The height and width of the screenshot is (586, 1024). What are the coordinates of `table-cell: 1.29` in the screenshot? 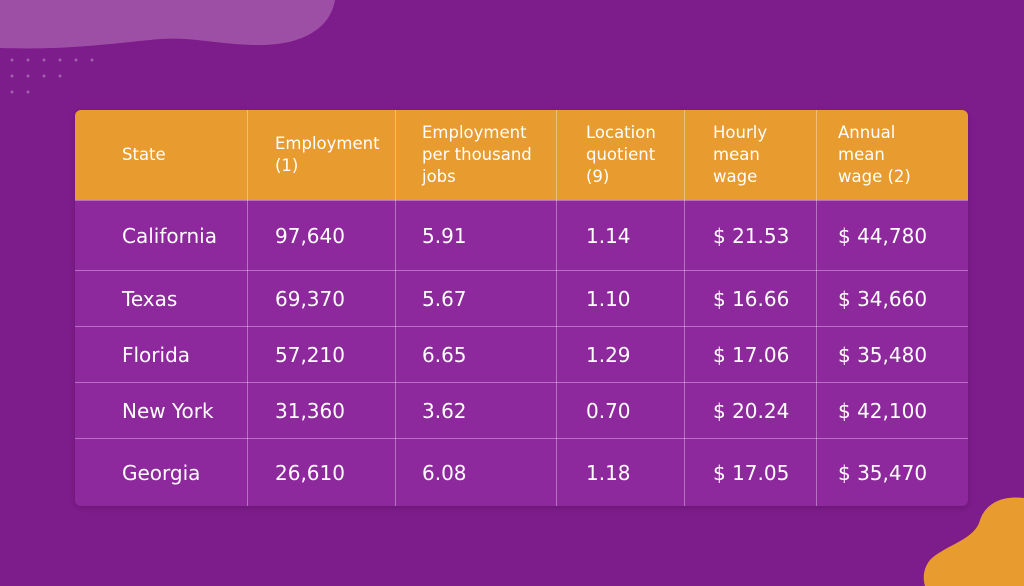 It's located at (620, 354).